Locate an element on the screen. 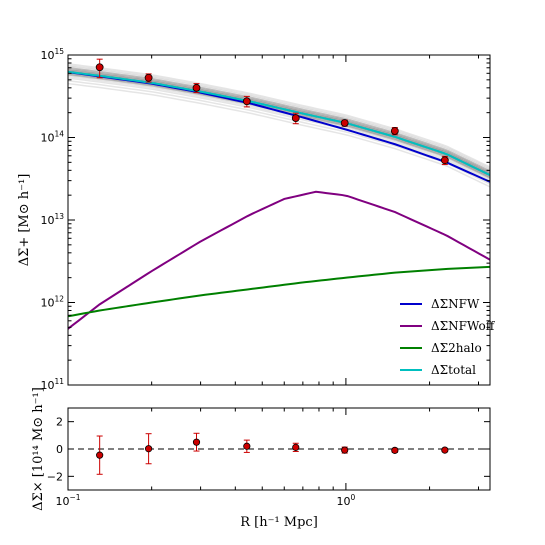 The height and width of the screenshot is (545, 545). y-tick-label: 2 is located at coordinates (59, 422).